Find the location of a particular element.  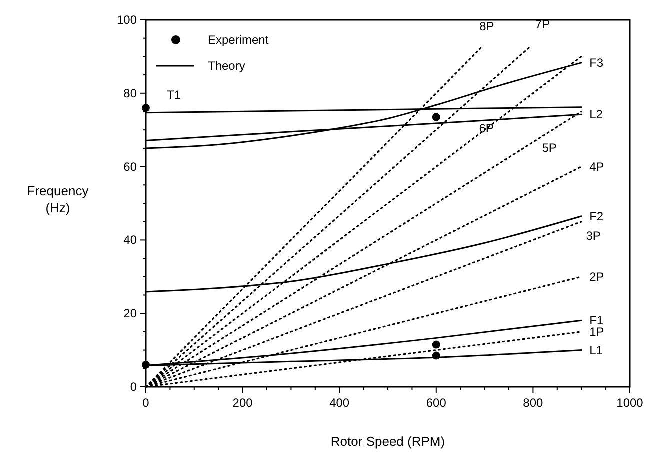

series-label: F2 is located at coordinates (597, 216).